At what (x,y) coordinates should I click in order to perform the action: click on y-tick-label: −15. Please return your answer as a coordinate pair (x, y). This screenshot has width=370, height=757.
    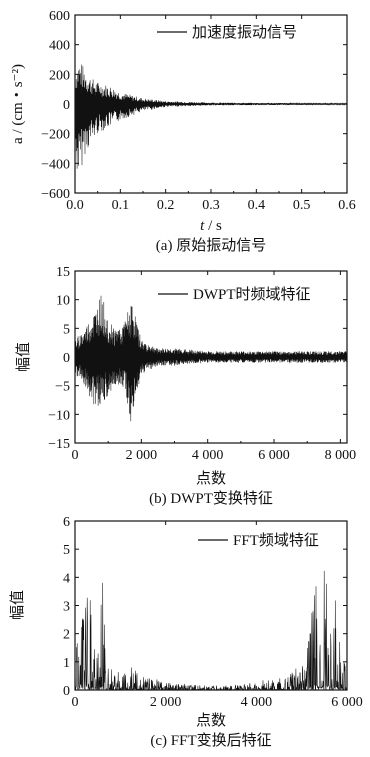
    Looking at the image, I should click on (59, 444).